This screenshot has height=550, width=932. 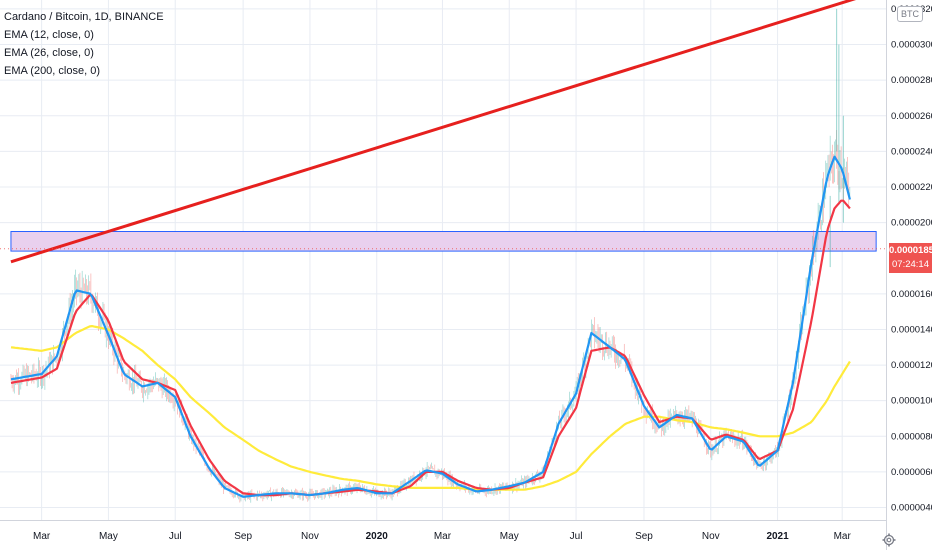 I want to click on y-tick-label: 0.00001400, so click(x=911, y=329).